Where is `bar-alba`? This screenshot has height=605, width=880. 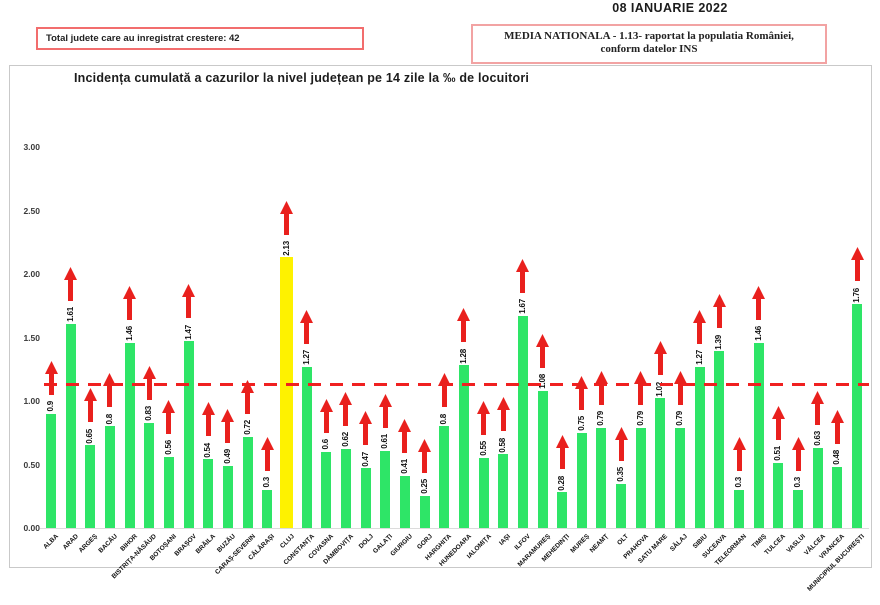 bar-alba is located at coordinates (51, 470).